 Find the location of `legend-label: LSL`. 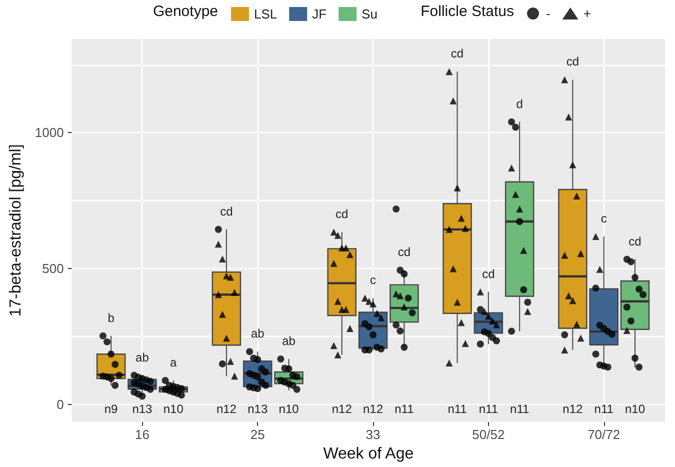

legend-label: LSL is located at coordinates (266, 14).